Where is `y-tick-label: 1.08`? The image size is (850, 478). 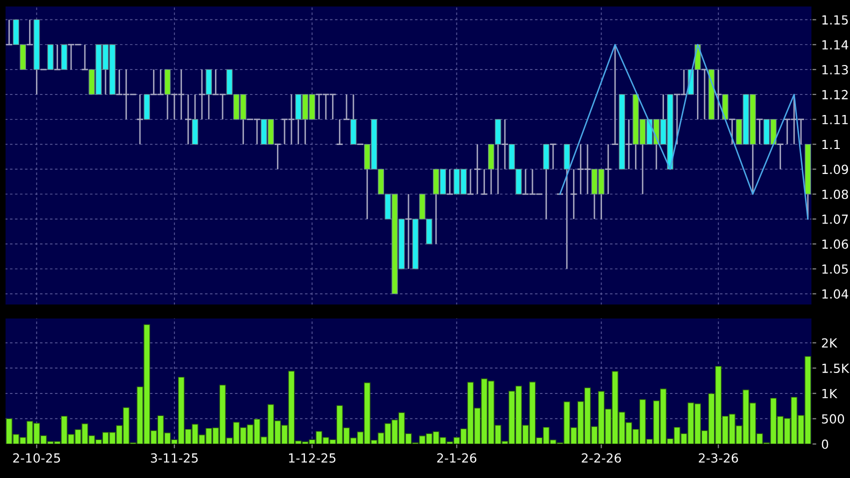
y-tick-label: 1.08 is located at coordinates (835, 195).